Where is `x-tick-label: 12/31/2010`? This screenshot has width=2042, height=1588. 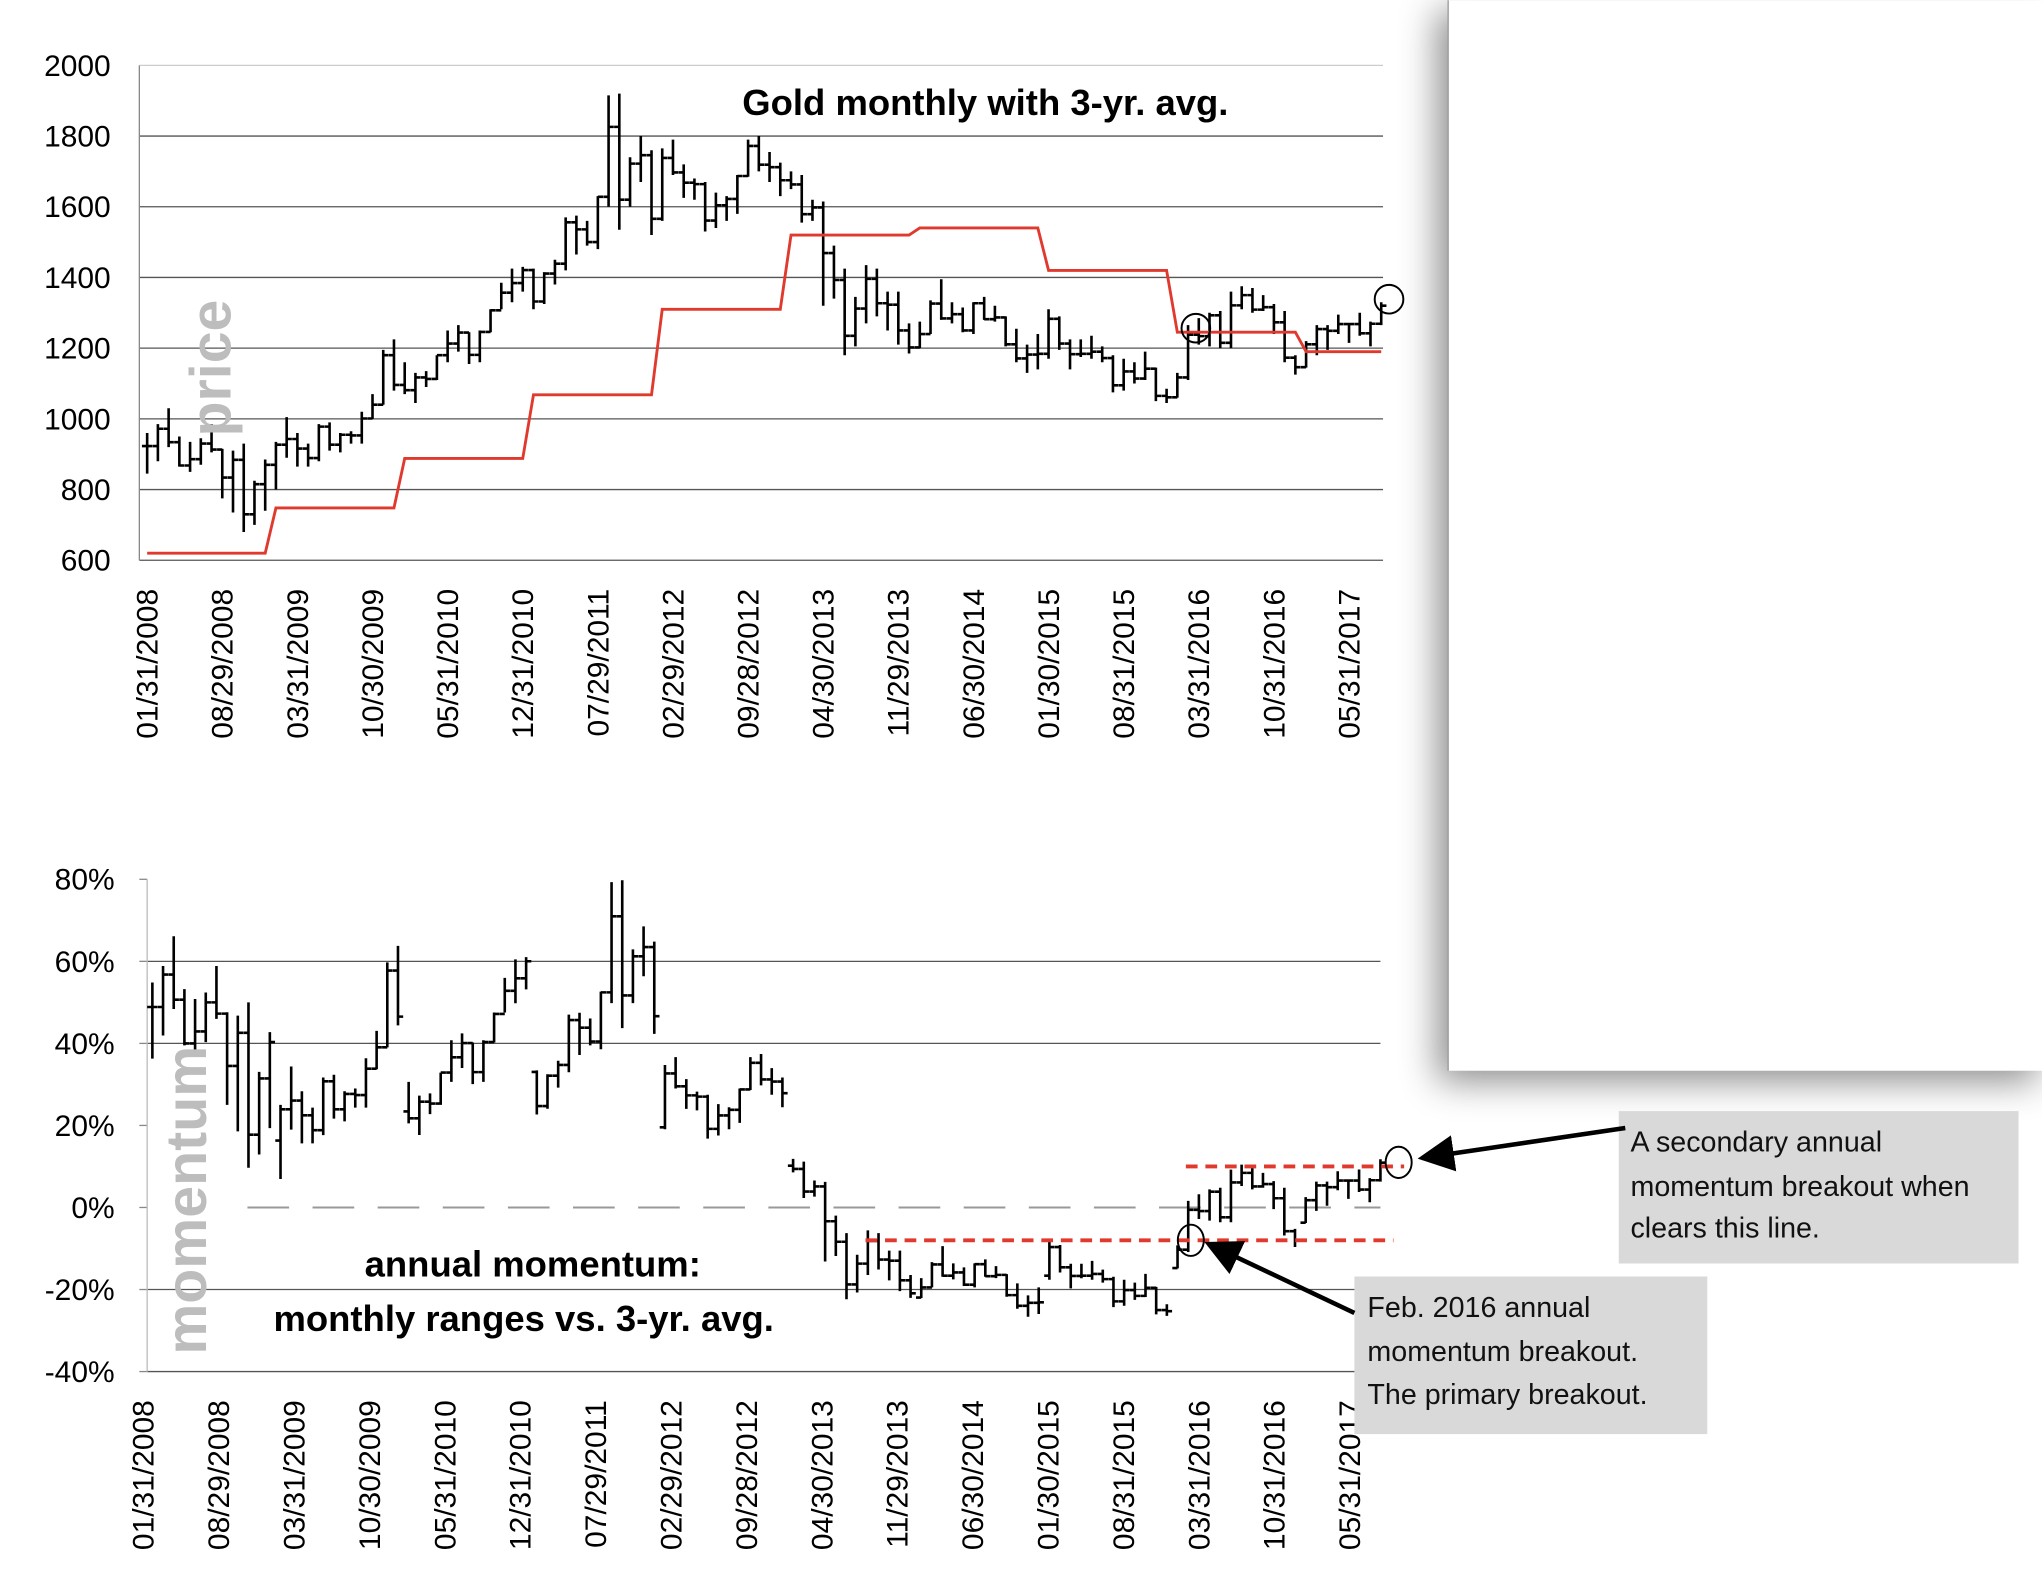 x-tick-label: 12/31/2010 is located at coordinates (523, 664).